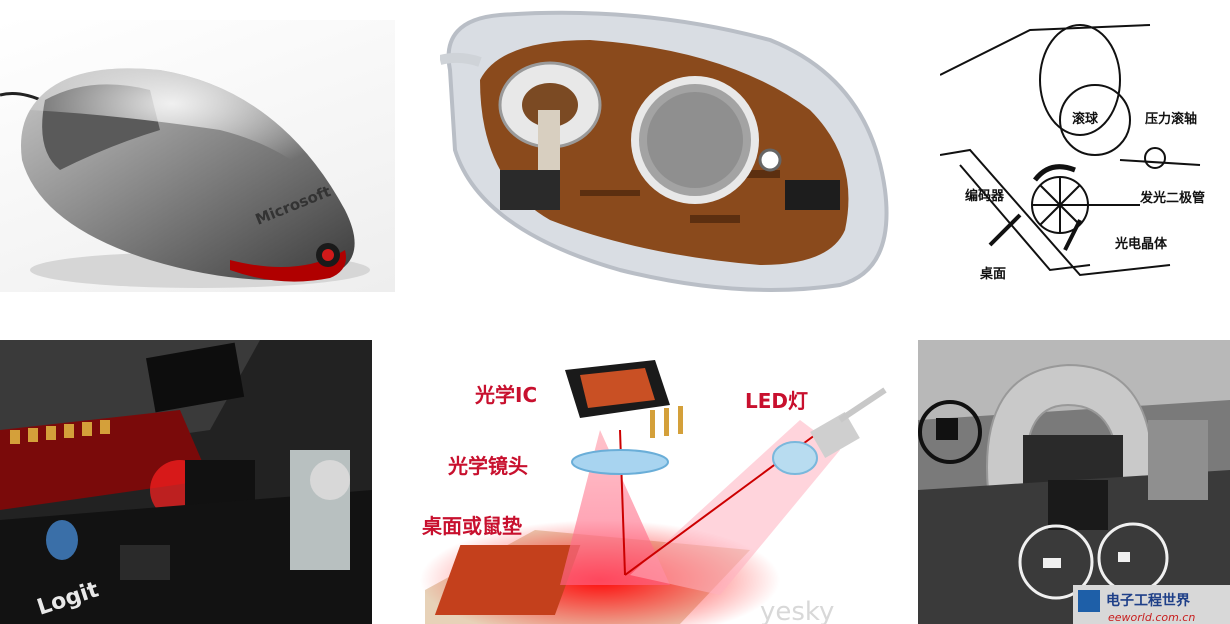 This screenshot has height=624, width=1230. Describe the element at coordinates (993, 274) in the screenshot. I see `label-desk: 桌面` at that location.